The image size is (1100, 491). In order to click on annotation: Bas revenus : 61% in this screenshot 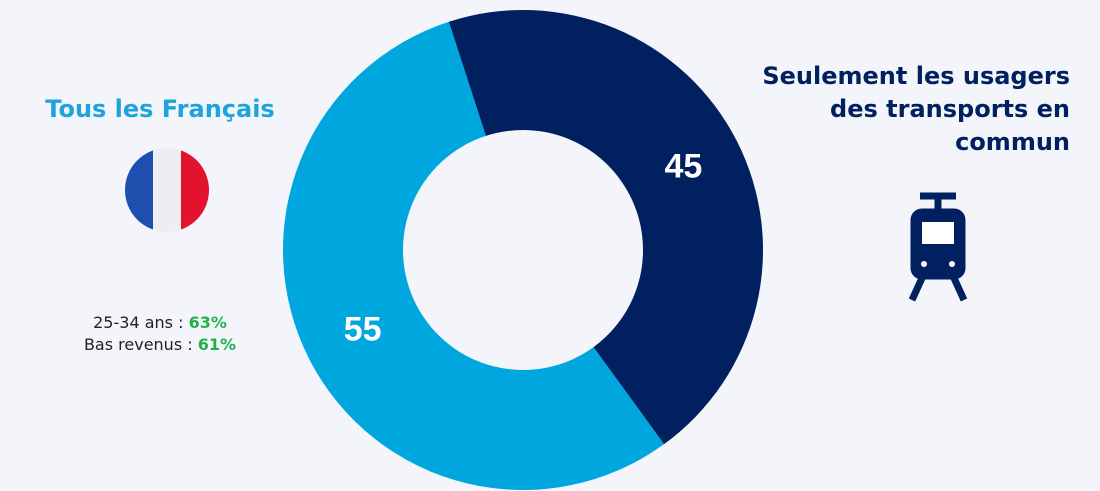, I will do `click(160, 344)`.